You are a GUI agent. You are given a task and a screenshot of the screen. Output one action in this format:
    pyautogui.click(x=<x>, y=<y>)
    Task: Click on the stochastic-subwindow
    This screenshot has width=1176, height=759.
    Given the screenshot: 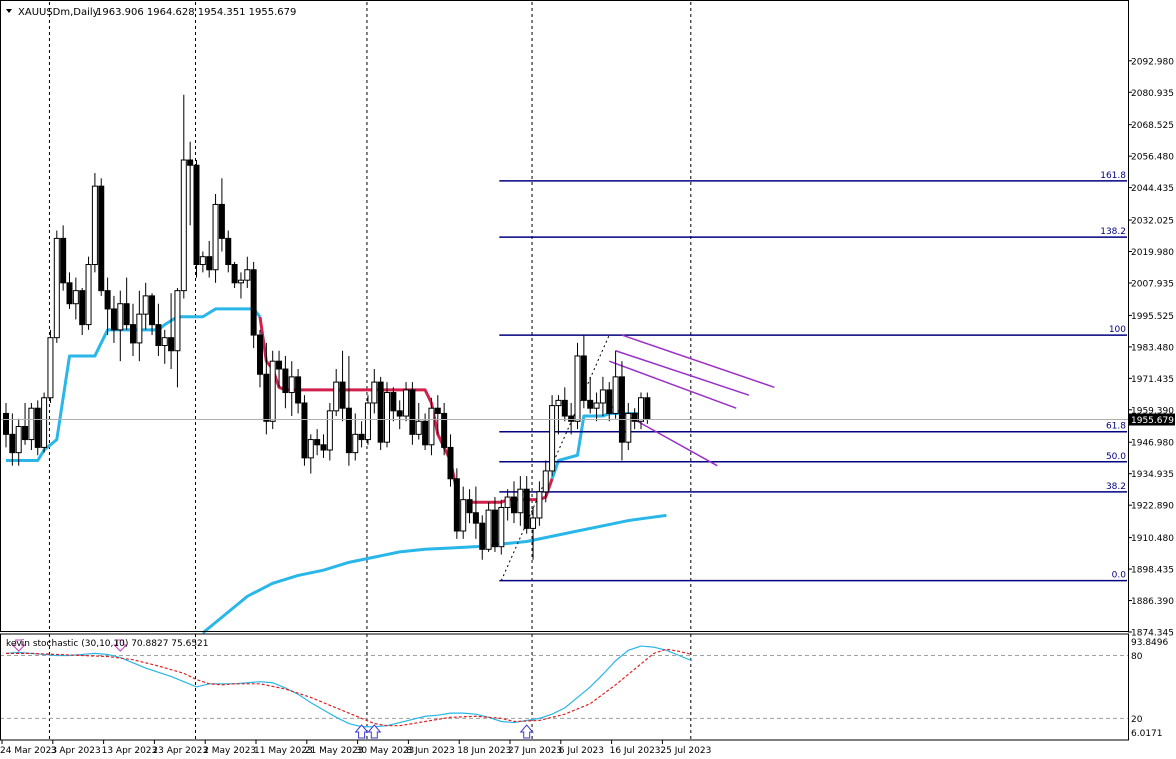 What is the action you would take?
    pyautogui.click(x=564, y=689)
    